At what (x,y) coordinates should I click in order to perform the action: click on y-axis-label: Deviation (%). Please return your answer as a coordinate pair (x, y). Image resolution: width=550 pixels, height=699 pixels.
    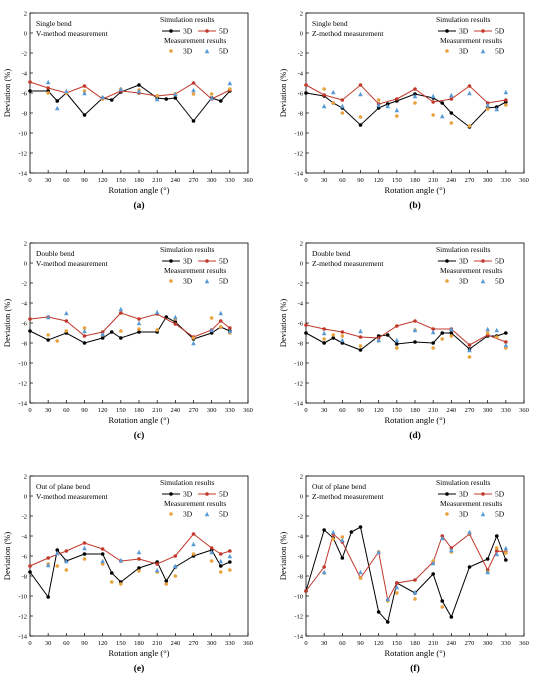
    Looking at the image, I should click on (283, 323).